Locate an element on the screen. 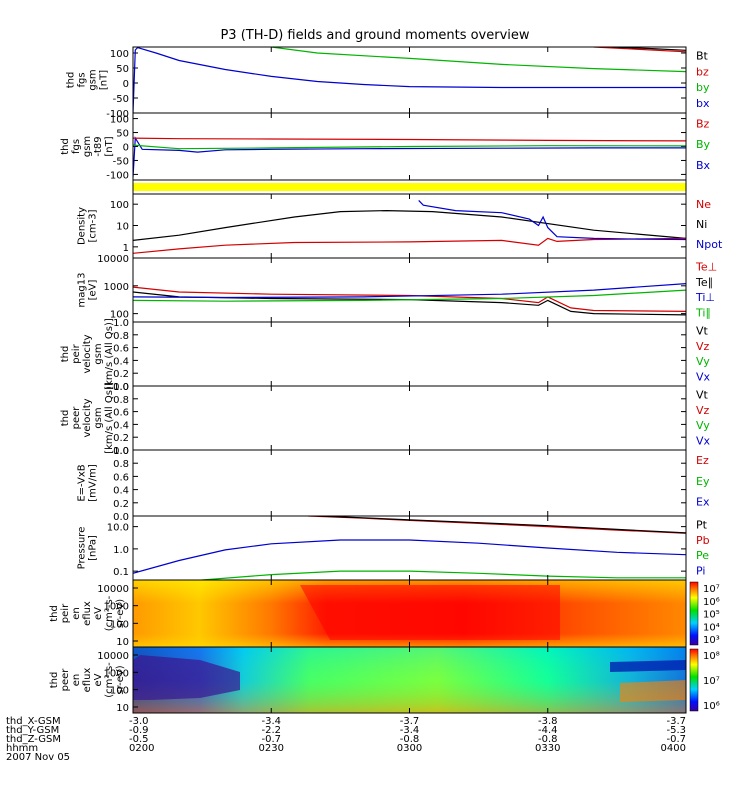  series-line-By is located at coordinates (409, 147).